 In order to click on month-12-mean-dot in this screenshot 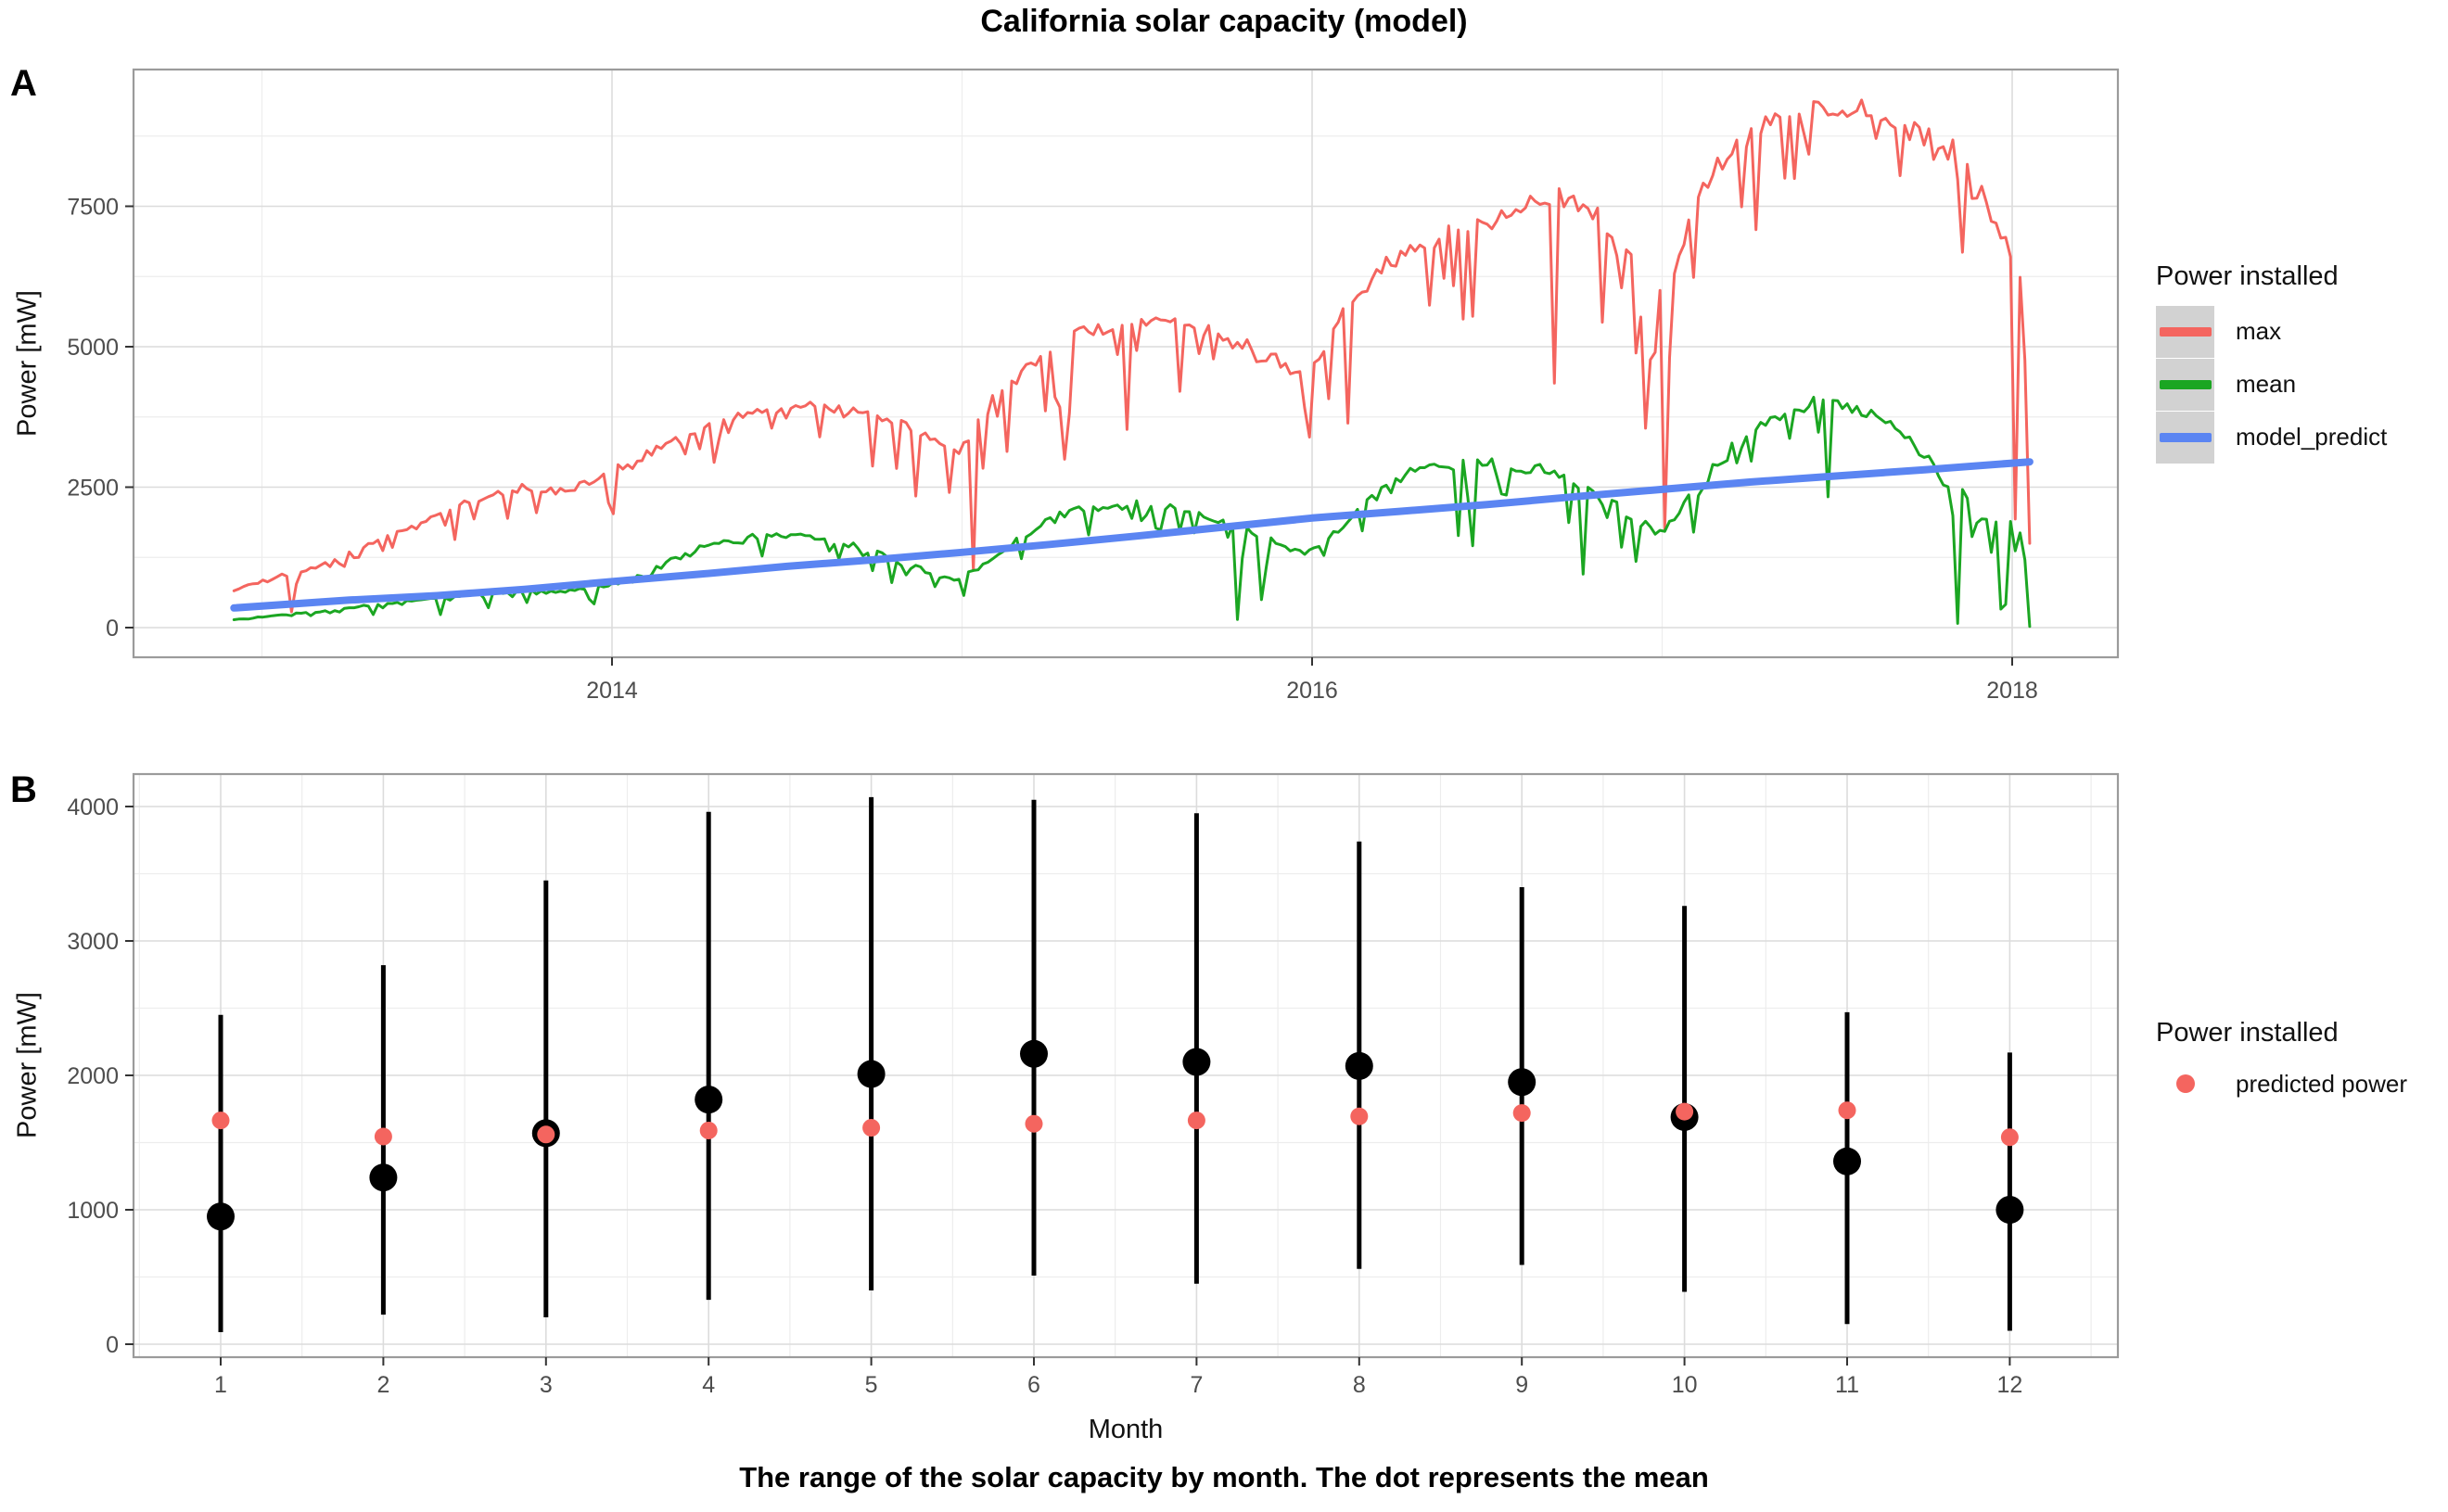, I will do `click(2009, 1210)`.